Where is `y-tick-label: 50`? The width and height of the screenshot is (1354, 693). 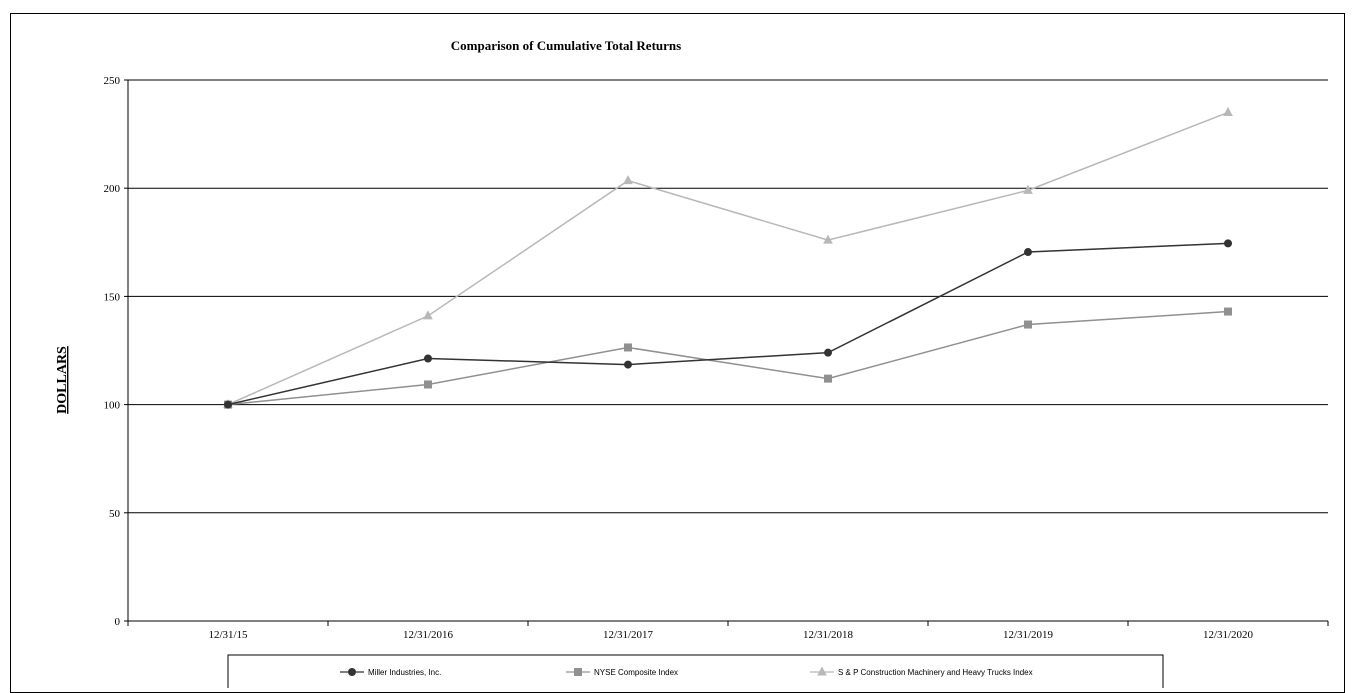
y-tick-label: 50 is located at coordinates (115, 514).